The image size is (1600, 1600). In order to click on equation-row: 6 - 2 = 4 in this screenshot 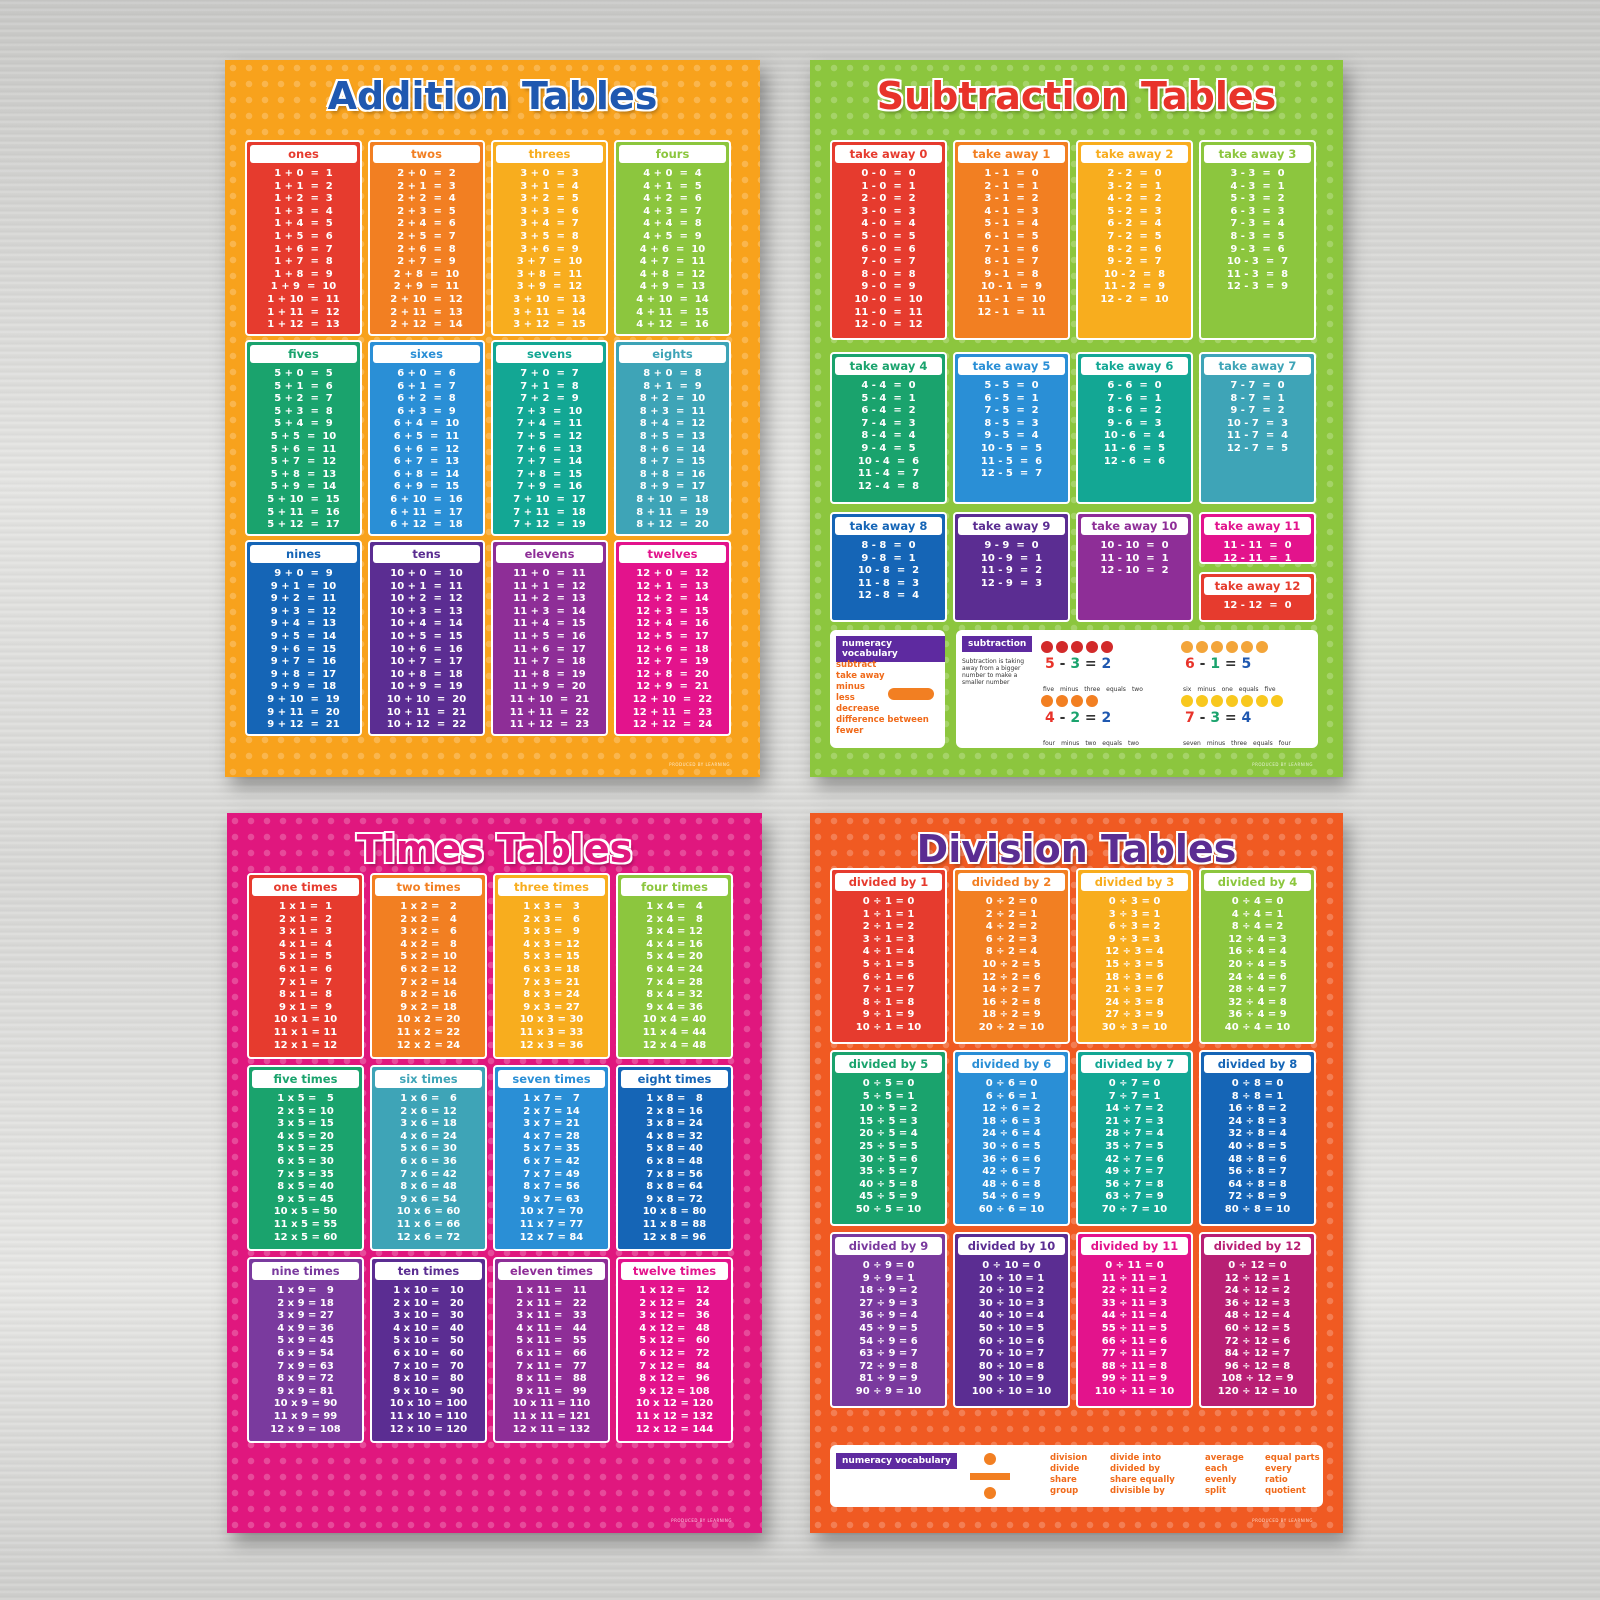, I will do `click(1134, 224)`.